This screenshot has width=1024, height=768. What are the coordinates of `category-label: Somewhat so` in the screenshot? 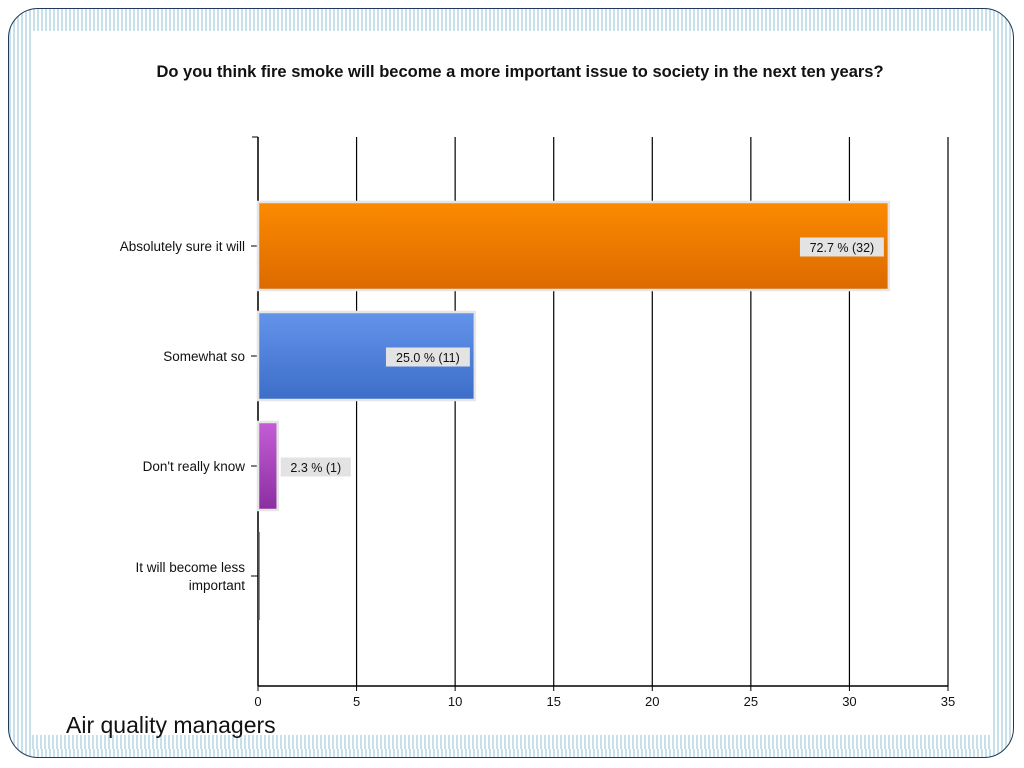 It's located at (204, 356).